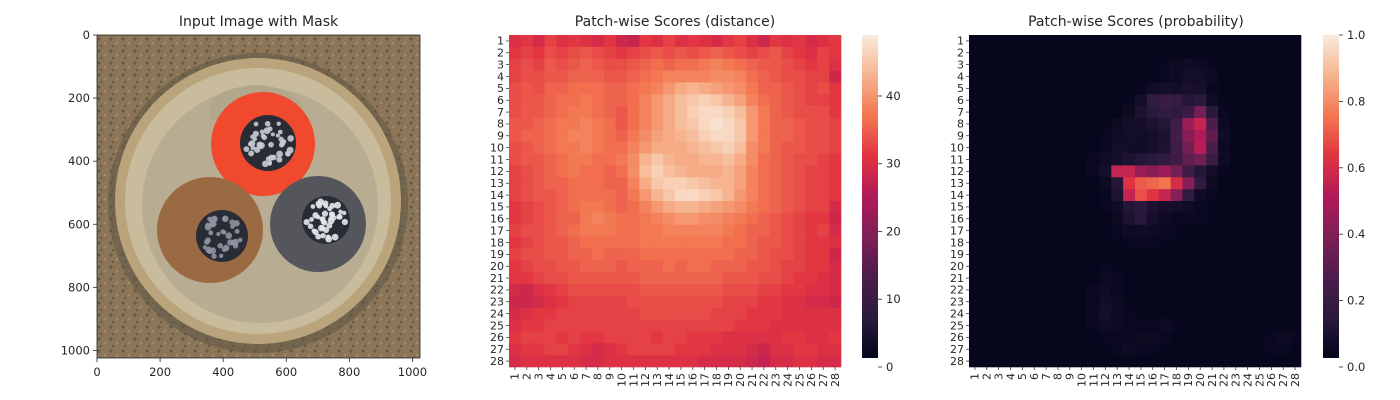 Image resolution: width=1400 pixels, height=400 pixels. Describe the element at coordinates (960, 41) in the screenshot. I see `probability-y-tick-label: 1` at that location.